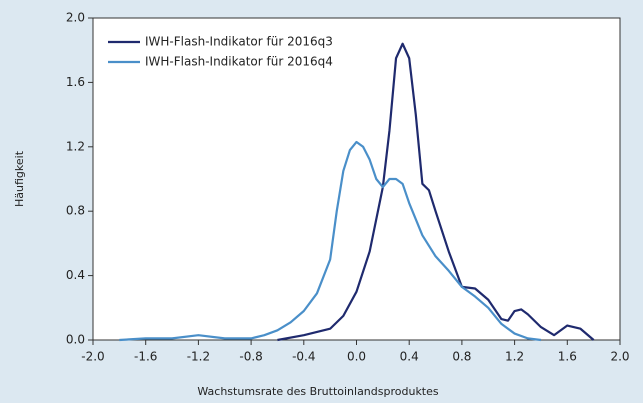 This screenshot has height=403, width=643. Describe the element at coordinates (75, 146) in the screenshot. I see `y-tick-label: 1.2` at that location.